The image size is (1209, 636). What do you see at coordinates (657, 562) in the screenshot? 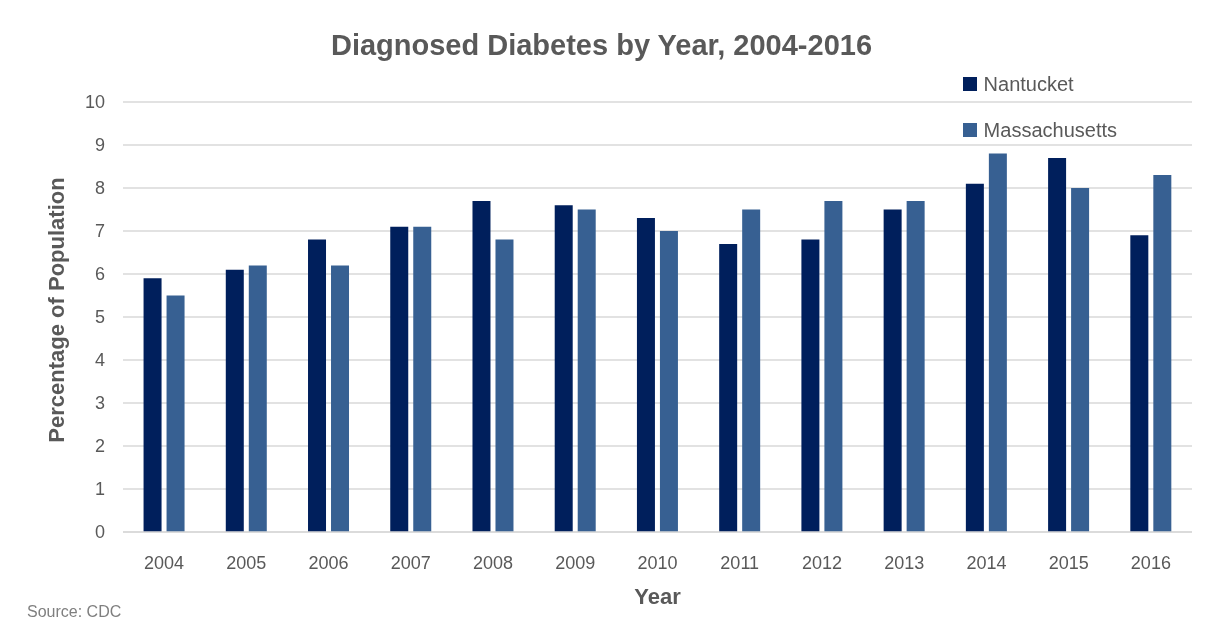
I see `x-tick-label: 2010` at bounding box center [657, 562].